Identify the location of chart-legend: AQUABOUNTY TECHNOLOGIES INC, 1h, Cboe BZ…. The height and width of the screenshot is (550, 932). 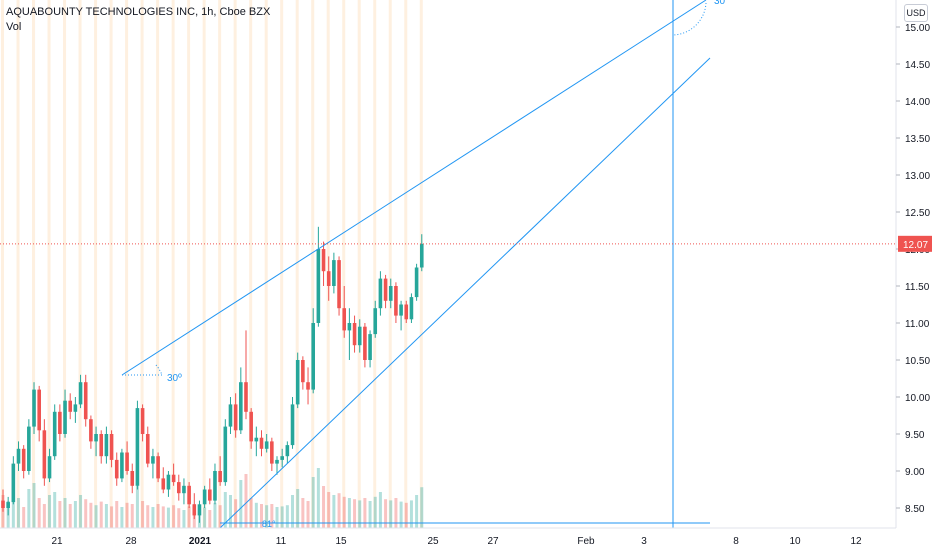
(138, 20).